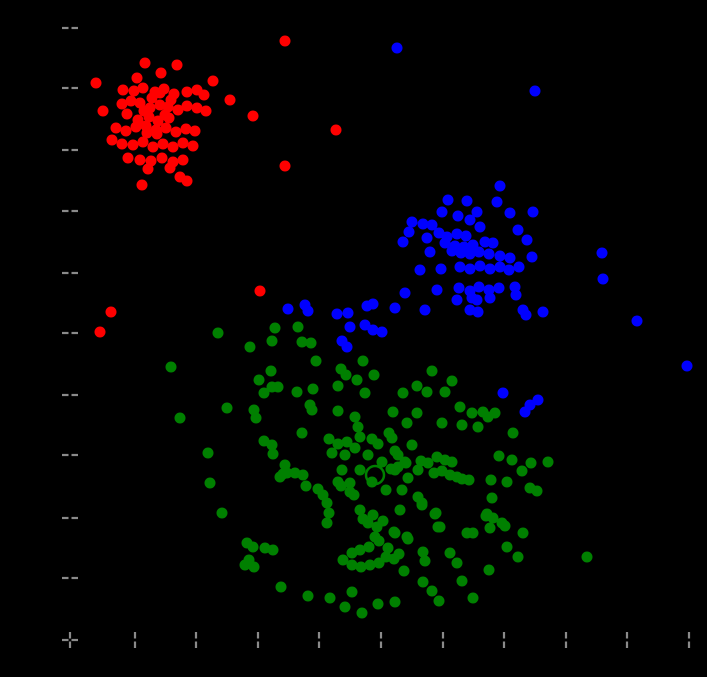 Image resolution: width=707 pixels, height=677 pixels. Describe the element at coordinates (379, 640) in the screenshot. I see `x-axis-ticks` at that location.